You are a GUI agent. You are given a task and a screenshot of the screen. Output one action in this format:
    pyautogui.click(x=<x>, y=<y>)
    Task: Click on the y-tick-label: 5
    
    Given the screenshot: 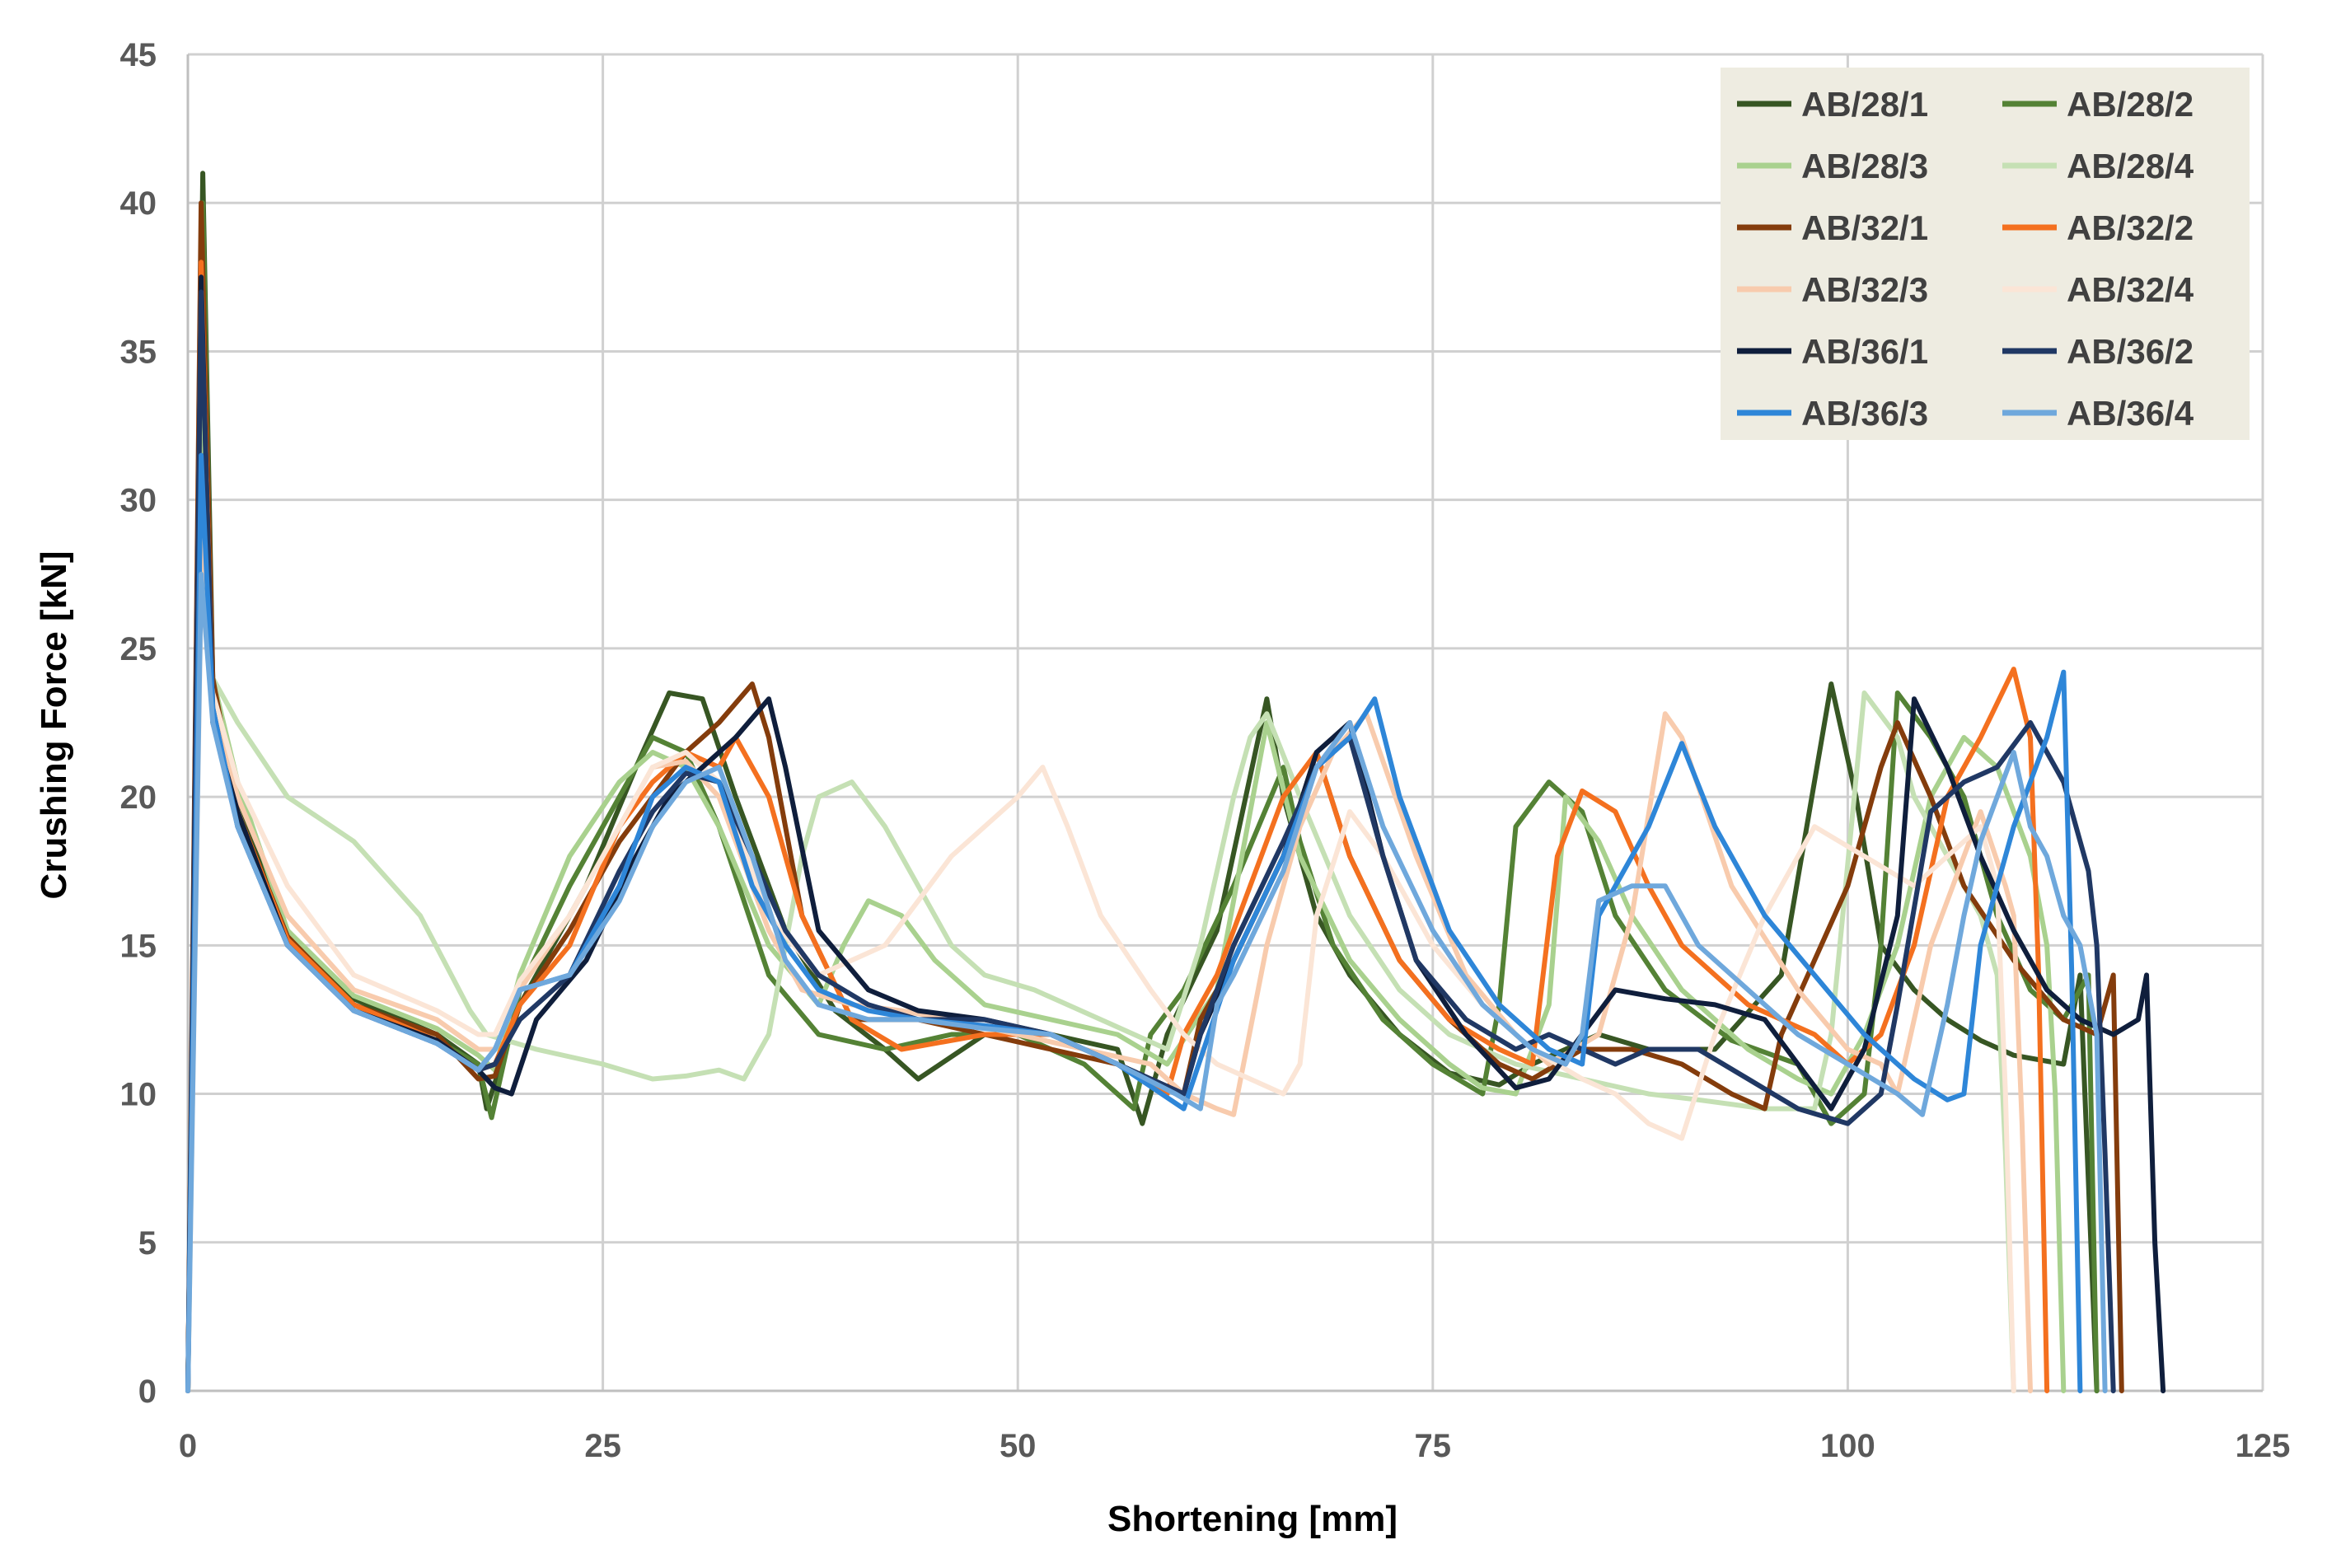 What is the action you would take?
    pyautogui.click(x=147, y=1243)
    